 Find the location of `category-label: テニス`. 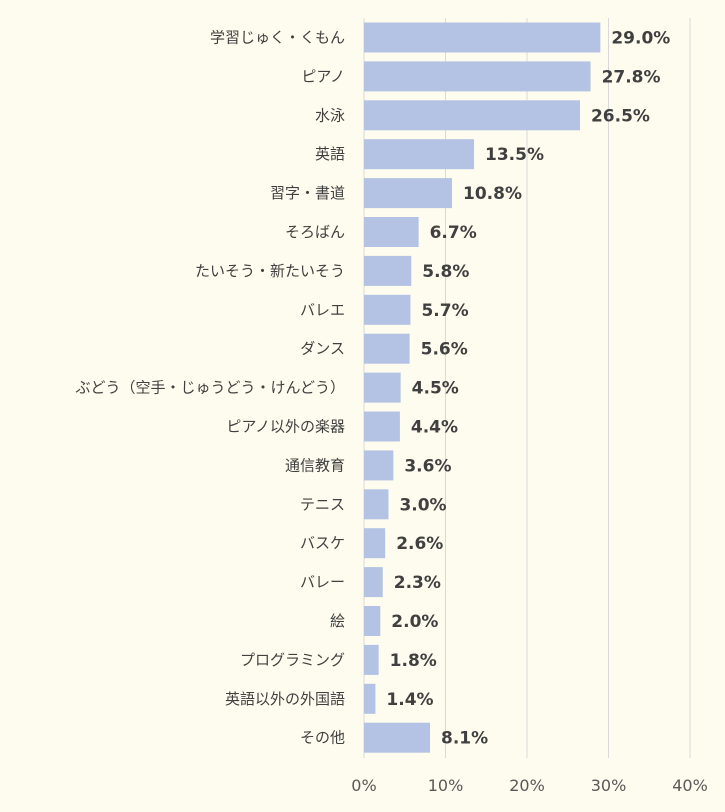

category-label: テニス is located at coordinates (322, 504).